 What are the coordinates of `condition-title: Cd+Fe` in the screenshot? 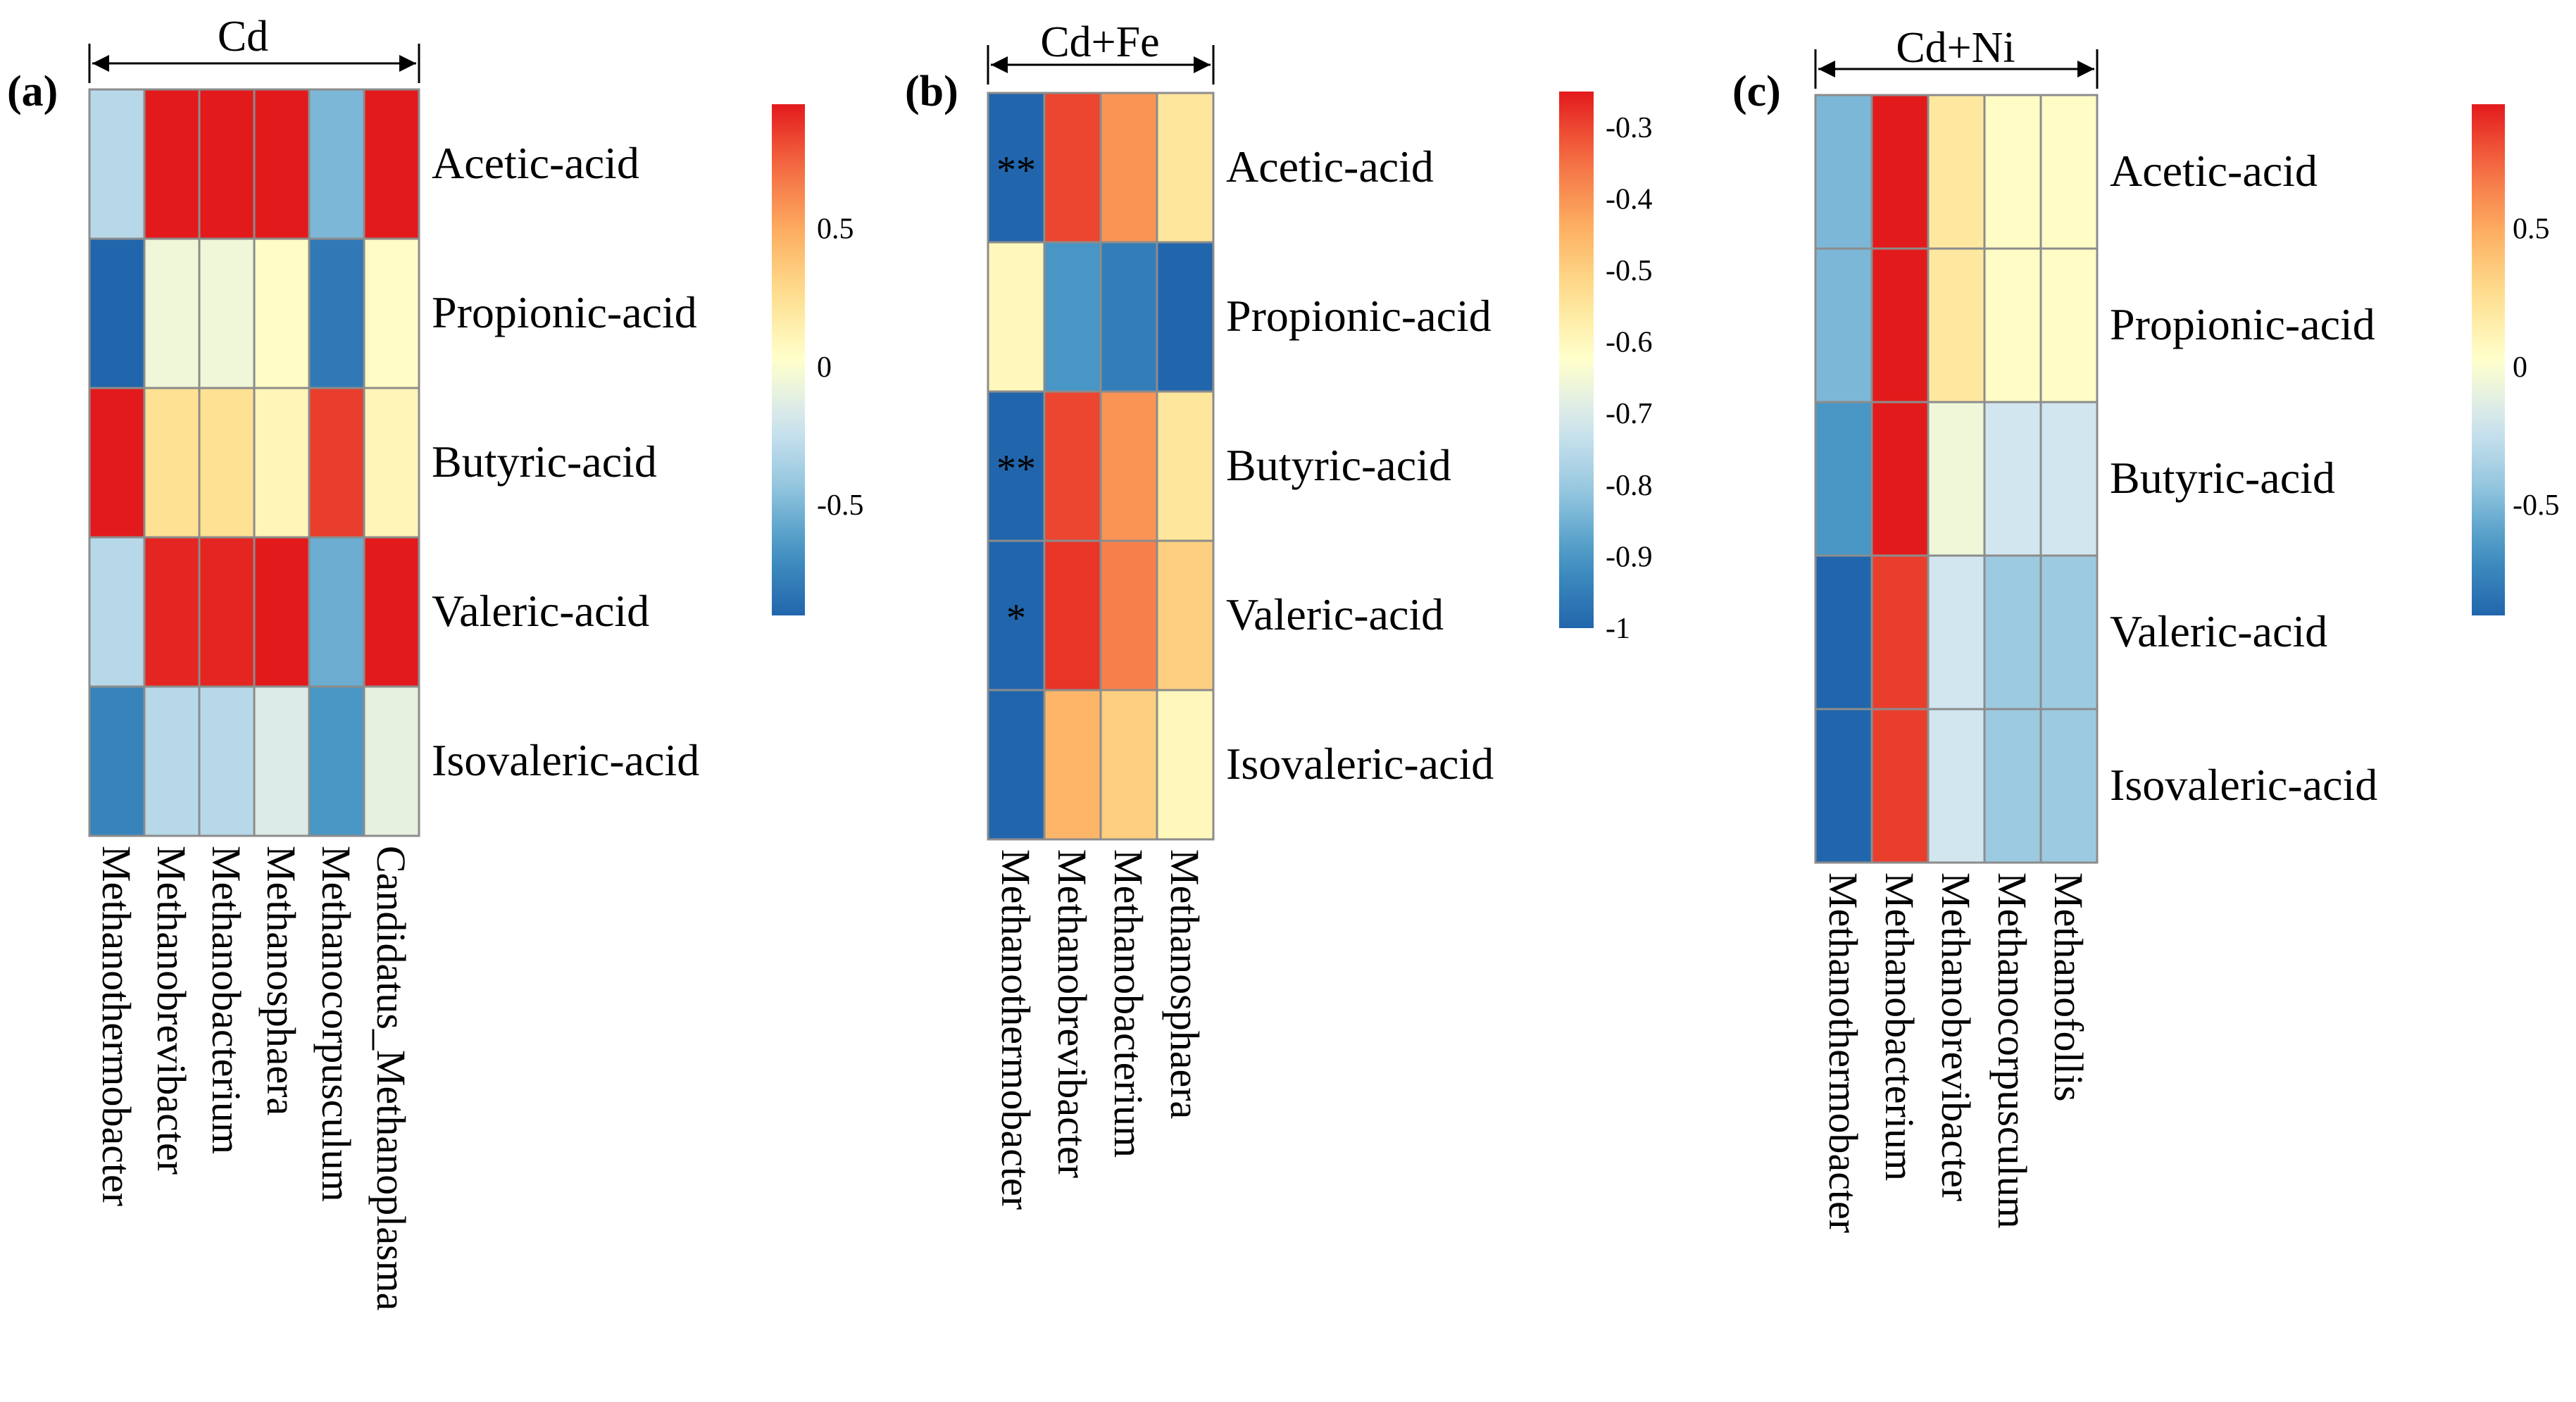 It's located at (1099, 42).